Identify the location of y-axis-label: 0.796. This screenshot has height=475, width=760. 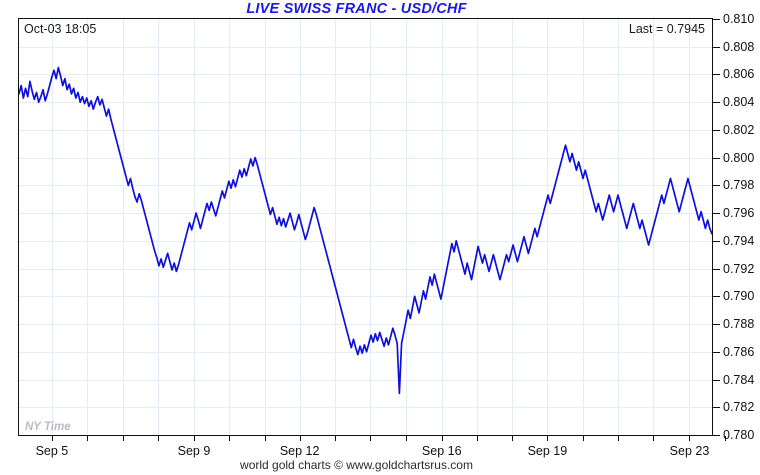
(739, 213).